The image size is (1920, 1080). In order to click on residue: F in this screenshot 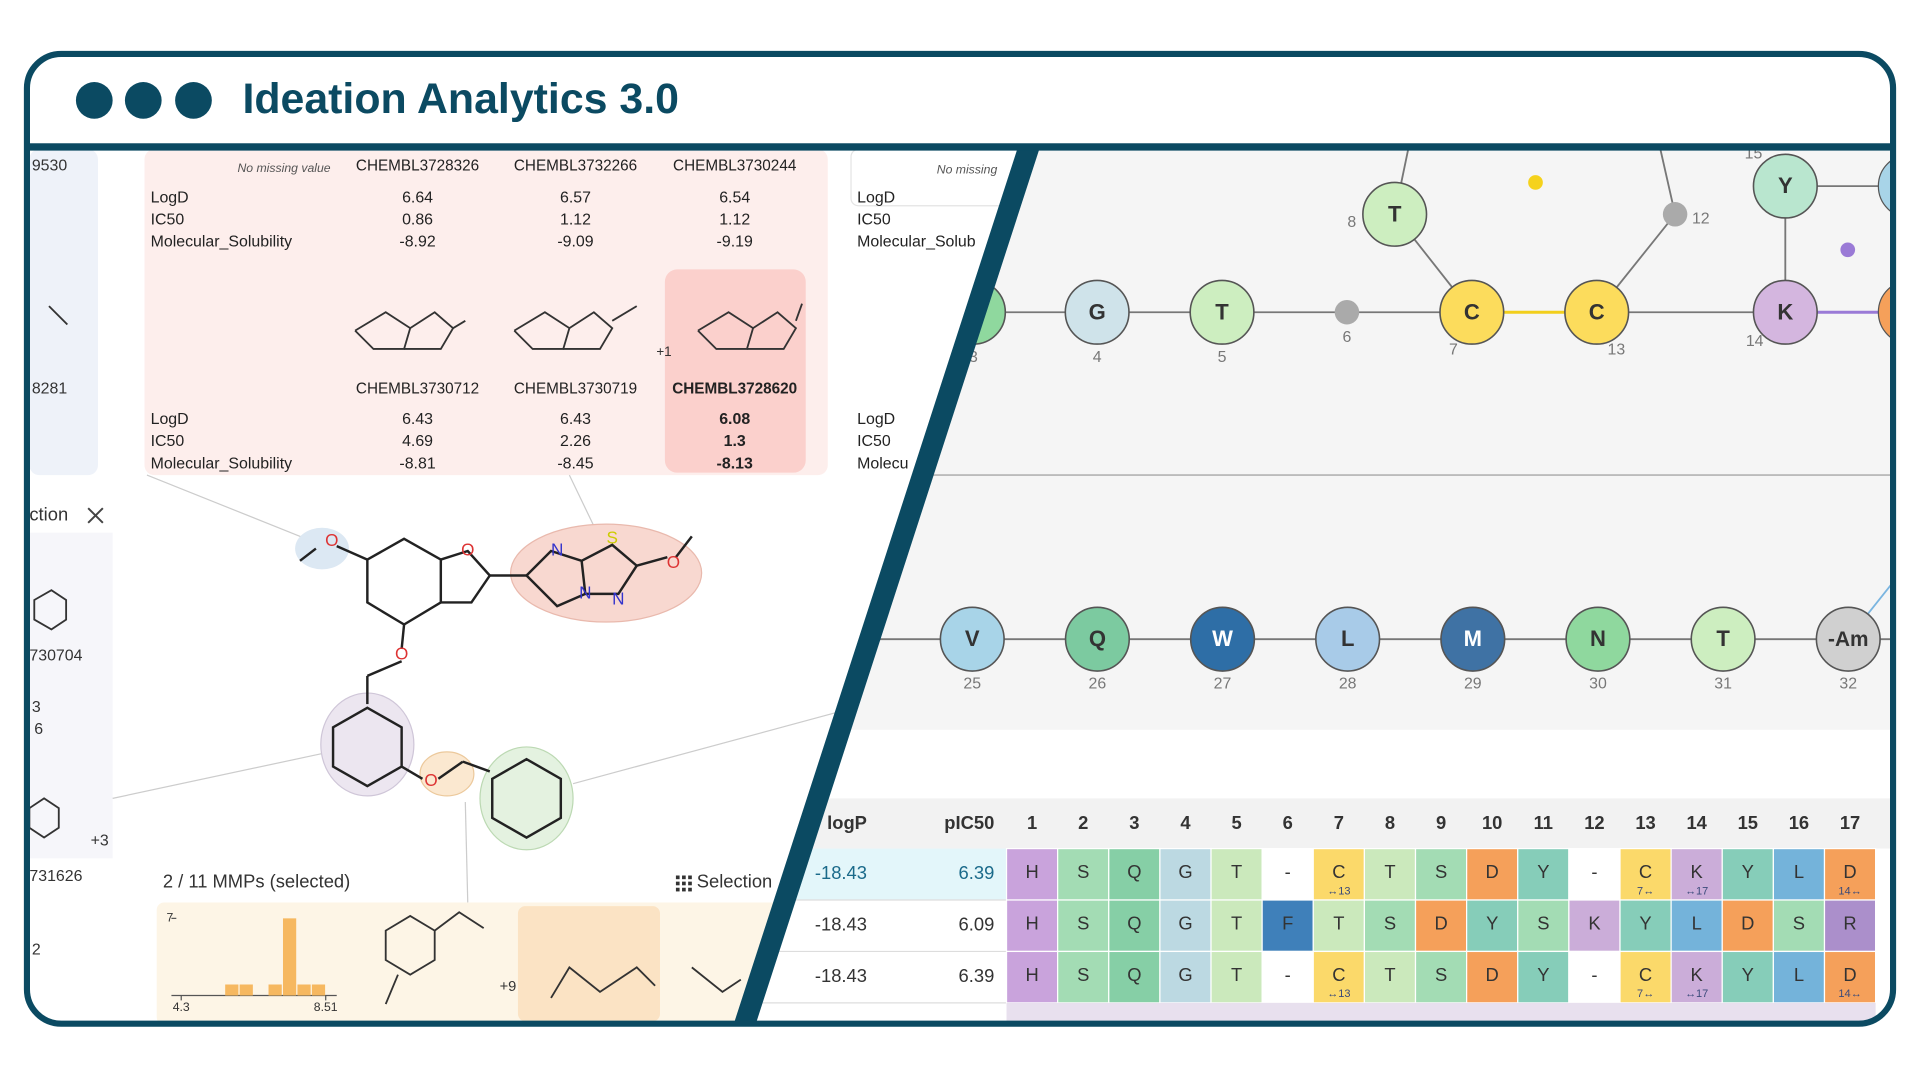, I will do `click(1287, 922)`.